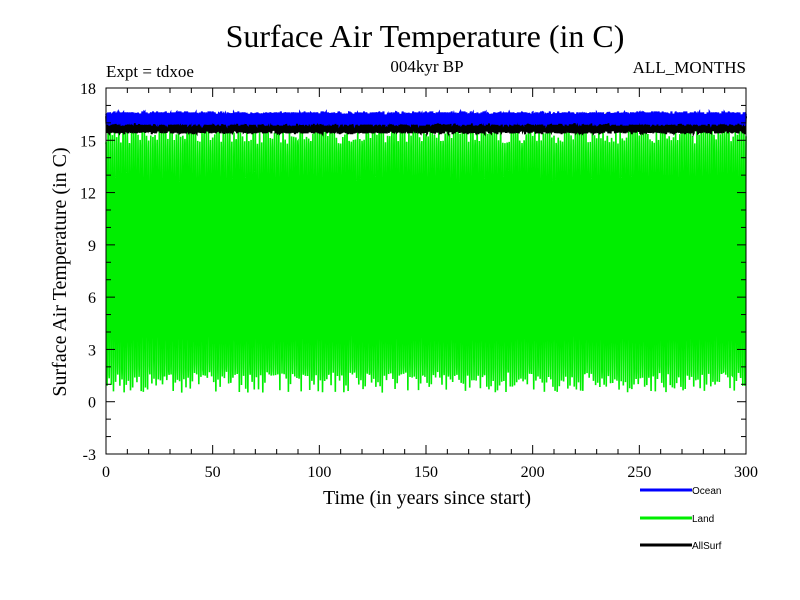 Image resolution: width=800 pixels, height=600 pixels. Describe the element at coordinates (427, 498) in the screenshot. I see `x-axis-label: Time (in years since start)` at that location.